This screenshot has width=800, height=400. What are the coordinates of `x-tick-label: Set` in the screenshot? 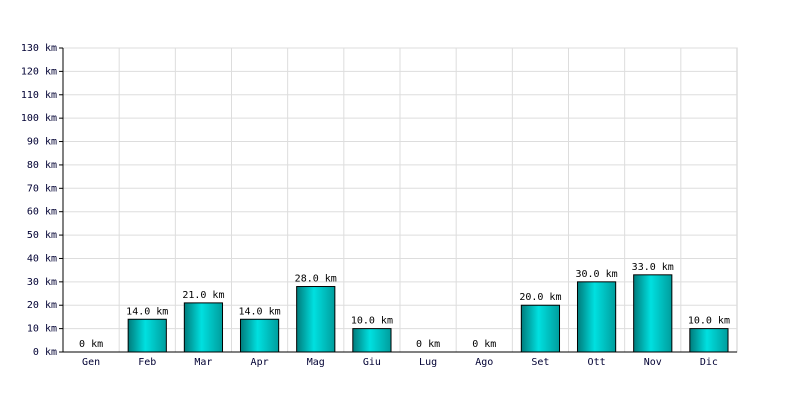 It's located at (540, 362).